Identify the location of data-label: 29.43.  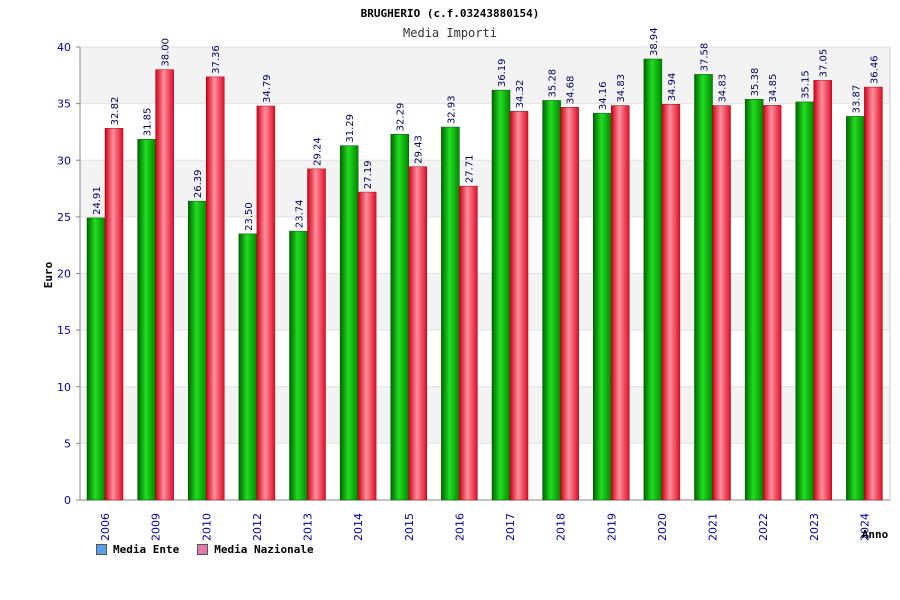
(419, 149).